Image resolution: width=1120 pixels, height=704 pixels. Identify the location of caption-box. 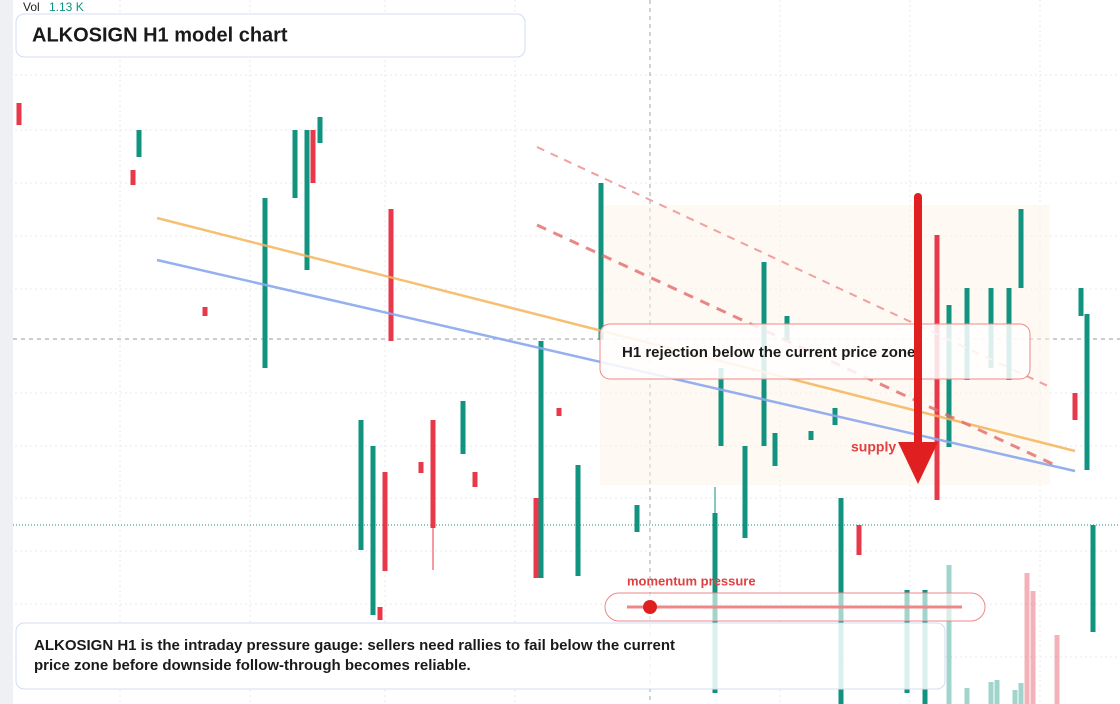
(480, 656).